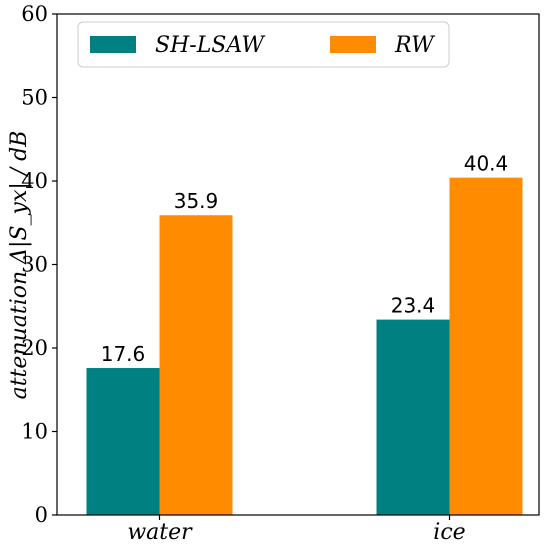  Describe the element at coordinates (34, 14) in the screenshot. I see `y-tick-label: 60` at that location.